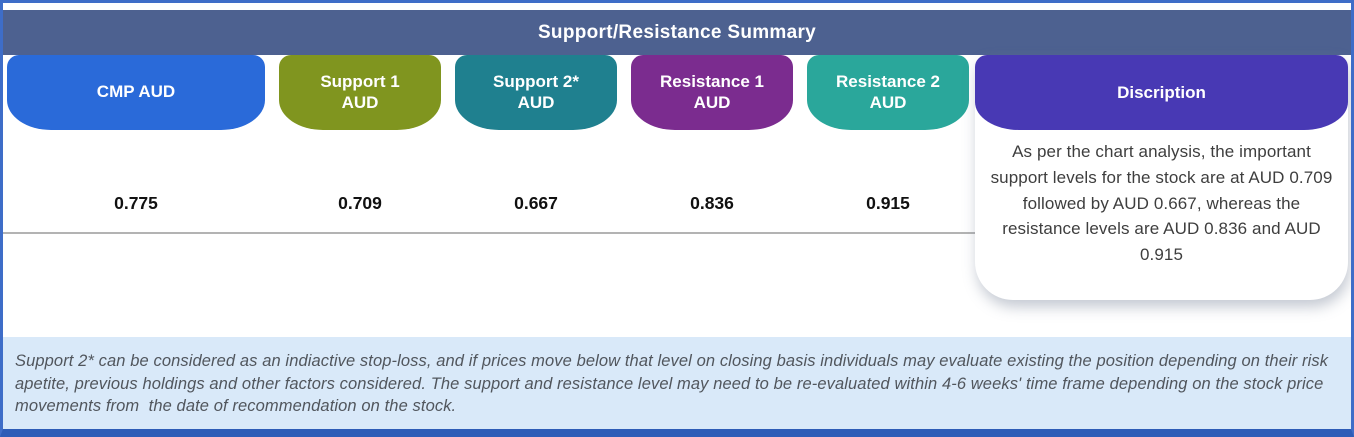 This screenshot has height=437, width=1354. Describe the element at coordinates (136, 202) in the screenshot. I see `value-cmp: 0.775` at that location.